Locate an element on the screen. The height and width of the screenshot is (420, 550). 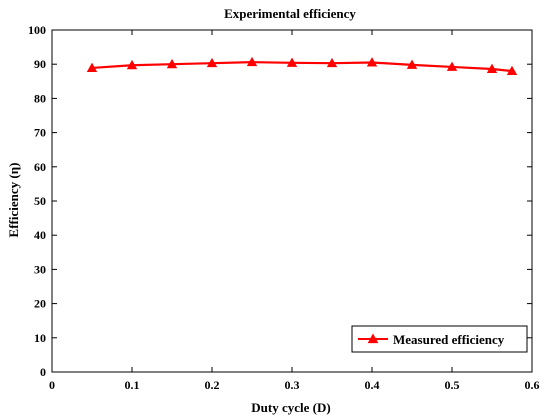
y-tick-label: 100 is located at coordinates (37, 30).